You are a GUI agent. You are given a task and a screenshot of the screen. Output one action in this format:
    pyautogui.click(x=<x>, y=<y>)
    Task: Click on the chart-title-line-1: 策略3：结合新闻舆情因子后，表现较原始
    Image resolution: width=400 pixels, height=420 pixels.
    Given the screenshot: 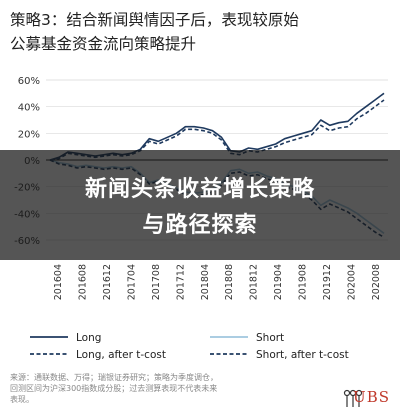 What is the action you would take?
    pyautogui.click(x=154, y=20)
    